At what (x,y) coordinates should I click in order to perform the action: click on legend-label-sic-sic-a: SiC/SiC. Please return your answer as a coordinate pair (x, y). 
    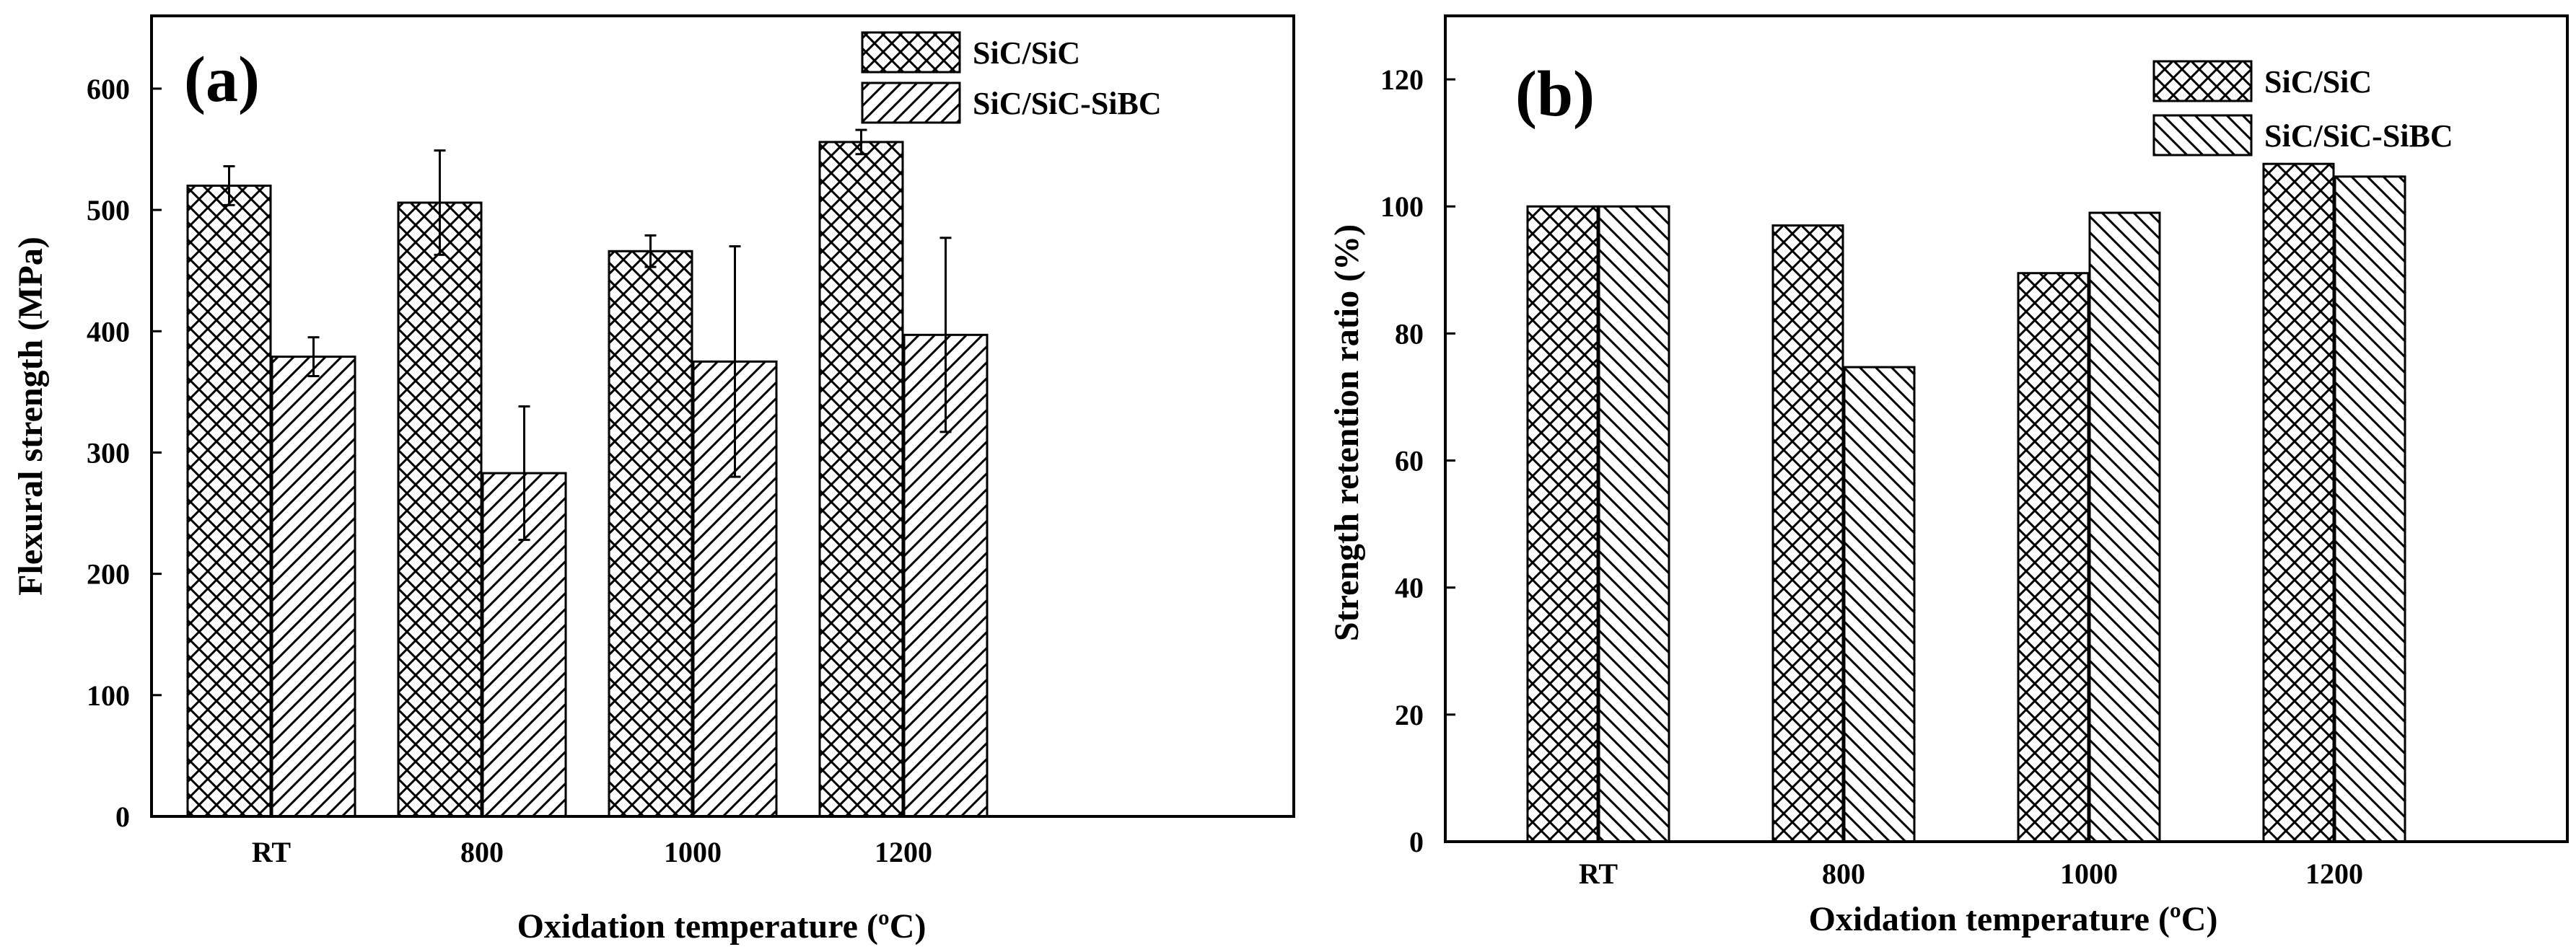
    Looking at the image, I should click on (1026, 53).